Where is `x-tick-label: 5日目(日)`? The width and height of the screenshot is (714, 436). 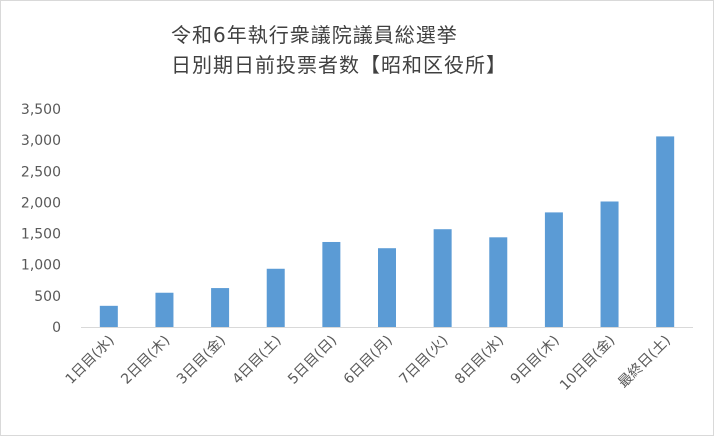 x-tick-label: 5日目(日) is located at coordinates (312, 360).